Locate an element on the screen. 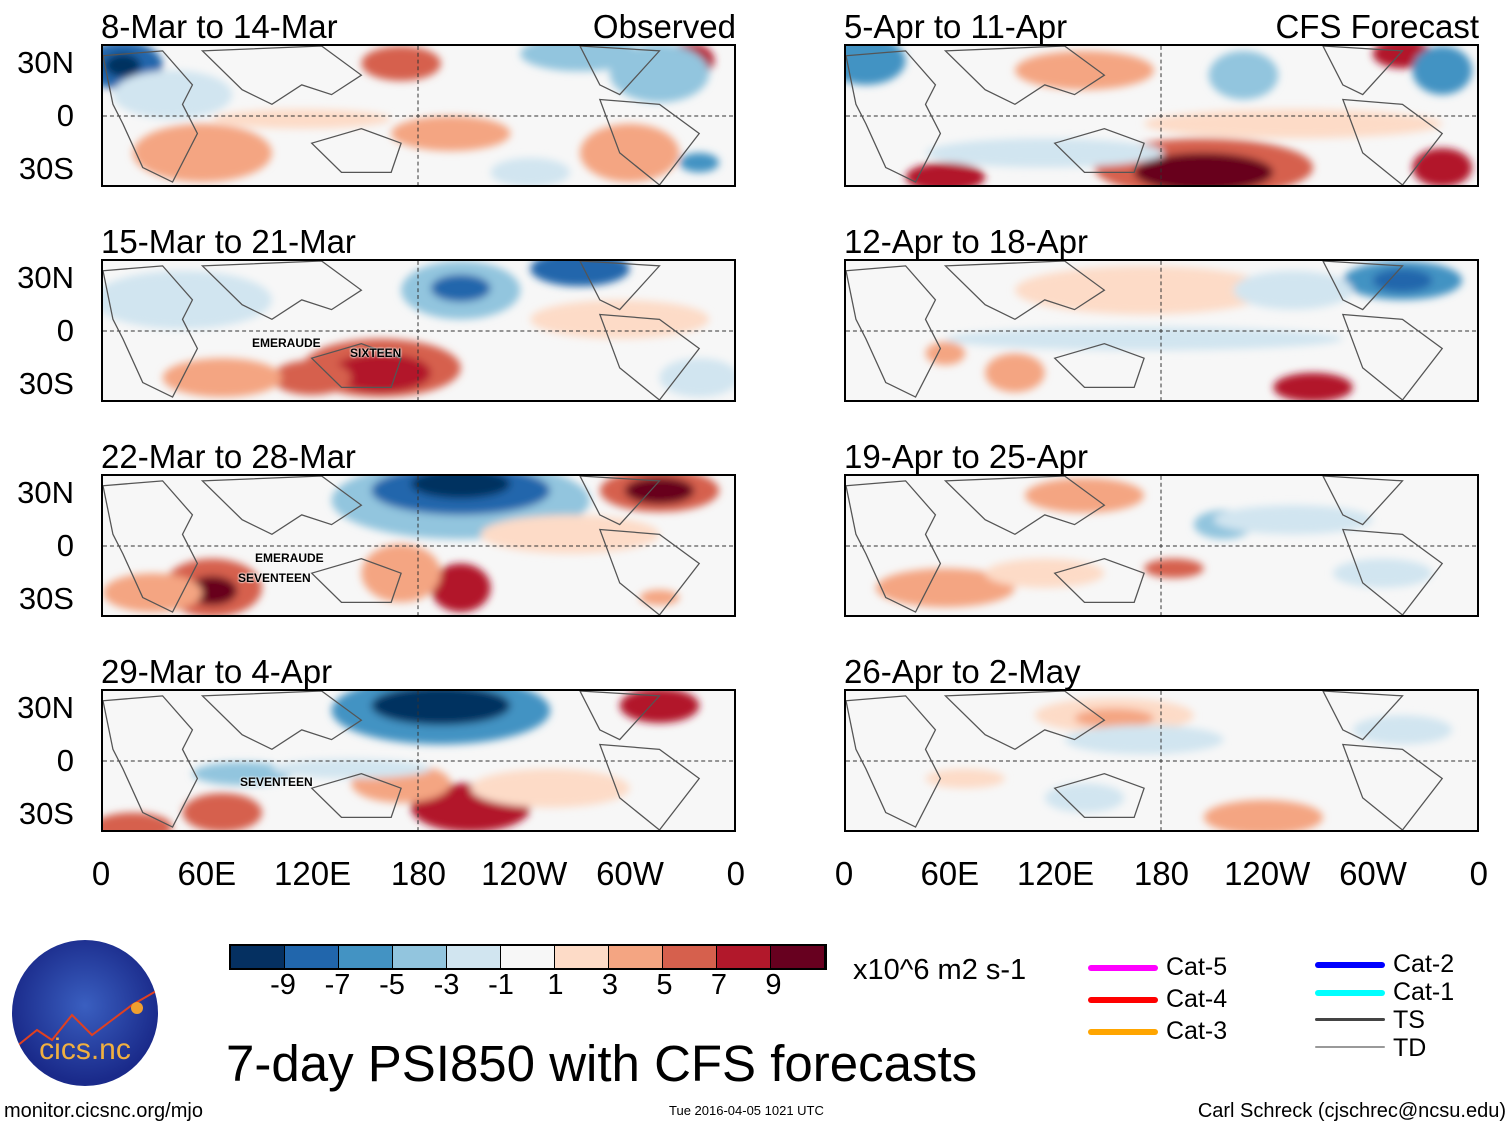  lon-label: 120W is located at coordinates (524, 873).